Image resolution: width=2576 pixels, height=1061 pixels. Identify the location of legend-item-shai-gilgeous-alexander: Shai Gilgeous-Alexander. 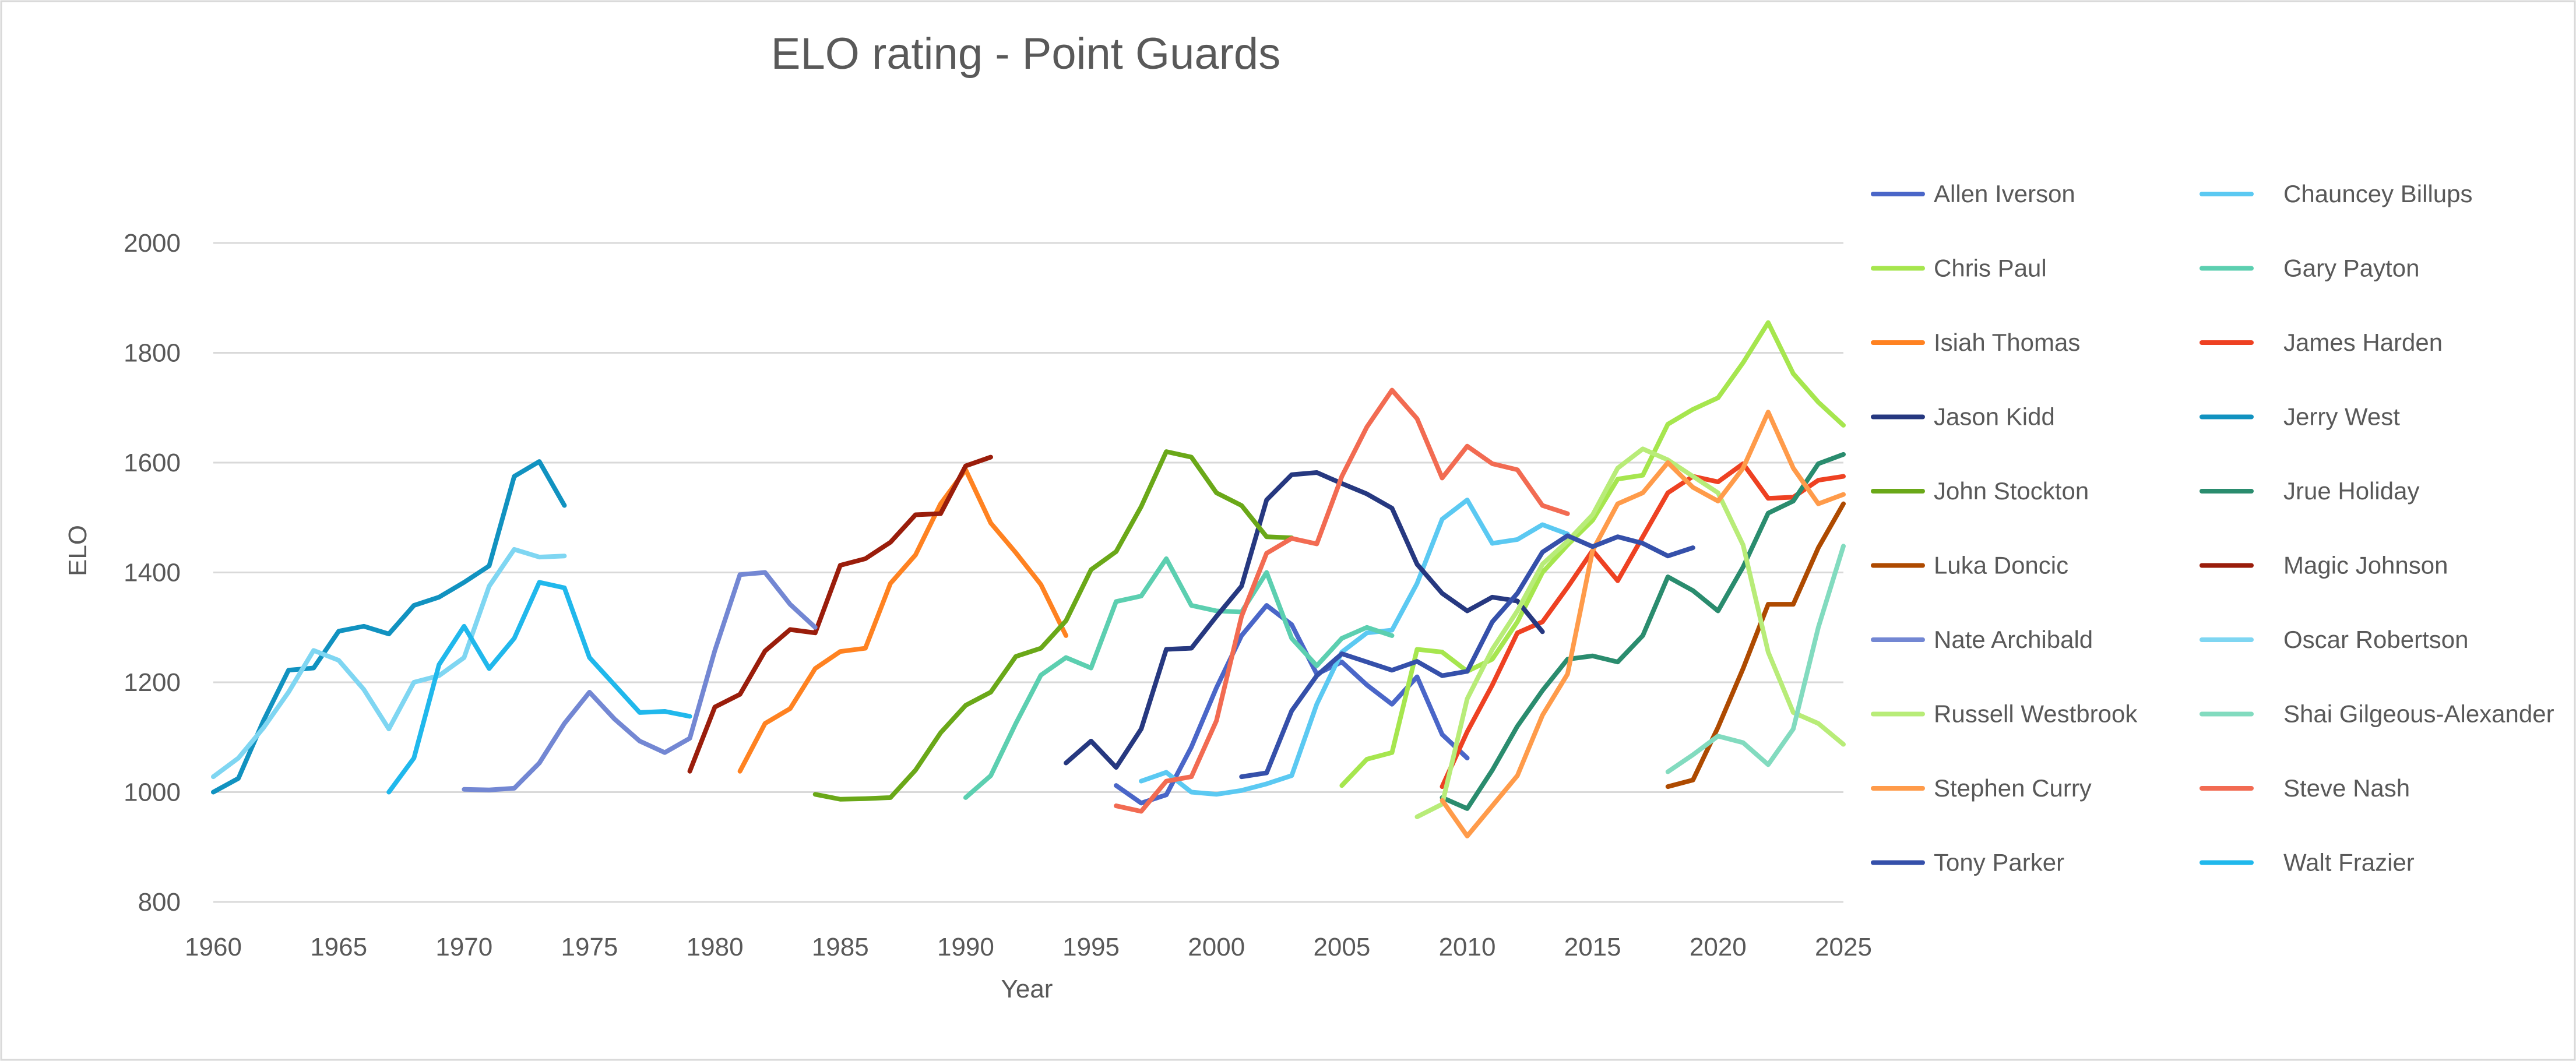
(2377, 714).